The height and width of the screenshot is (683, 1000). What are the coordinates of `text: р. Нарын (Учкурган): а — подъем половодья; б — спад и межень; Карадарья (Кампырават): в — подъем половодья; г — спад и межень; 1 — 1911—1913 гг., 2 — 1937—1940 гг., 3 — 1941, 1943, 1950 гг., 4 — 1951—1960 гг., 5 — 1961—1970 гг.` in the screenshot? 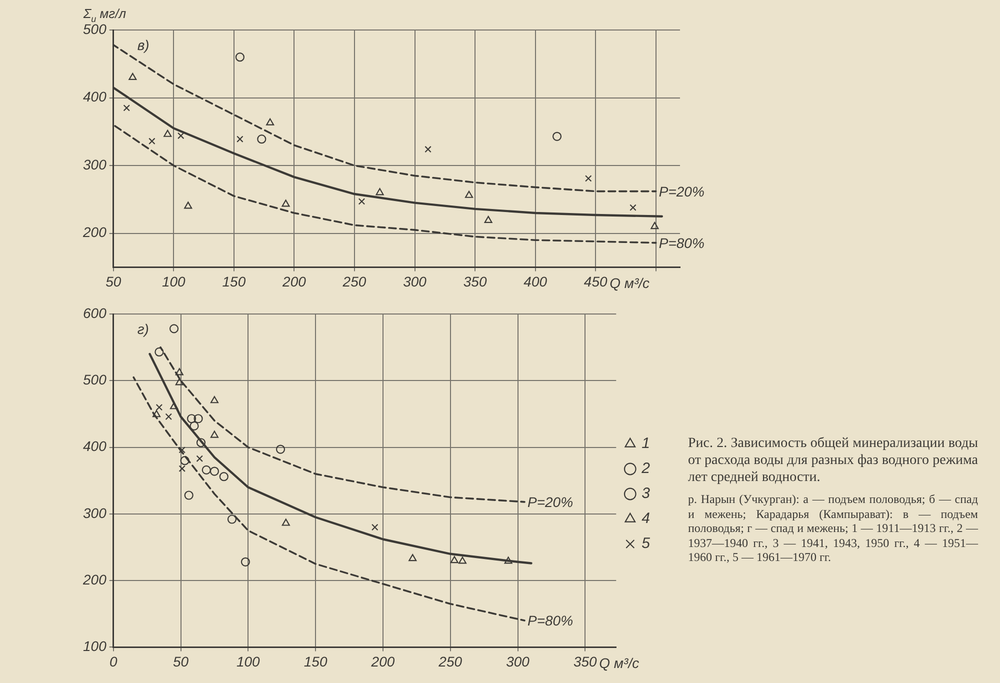 It's located at (833, 528).